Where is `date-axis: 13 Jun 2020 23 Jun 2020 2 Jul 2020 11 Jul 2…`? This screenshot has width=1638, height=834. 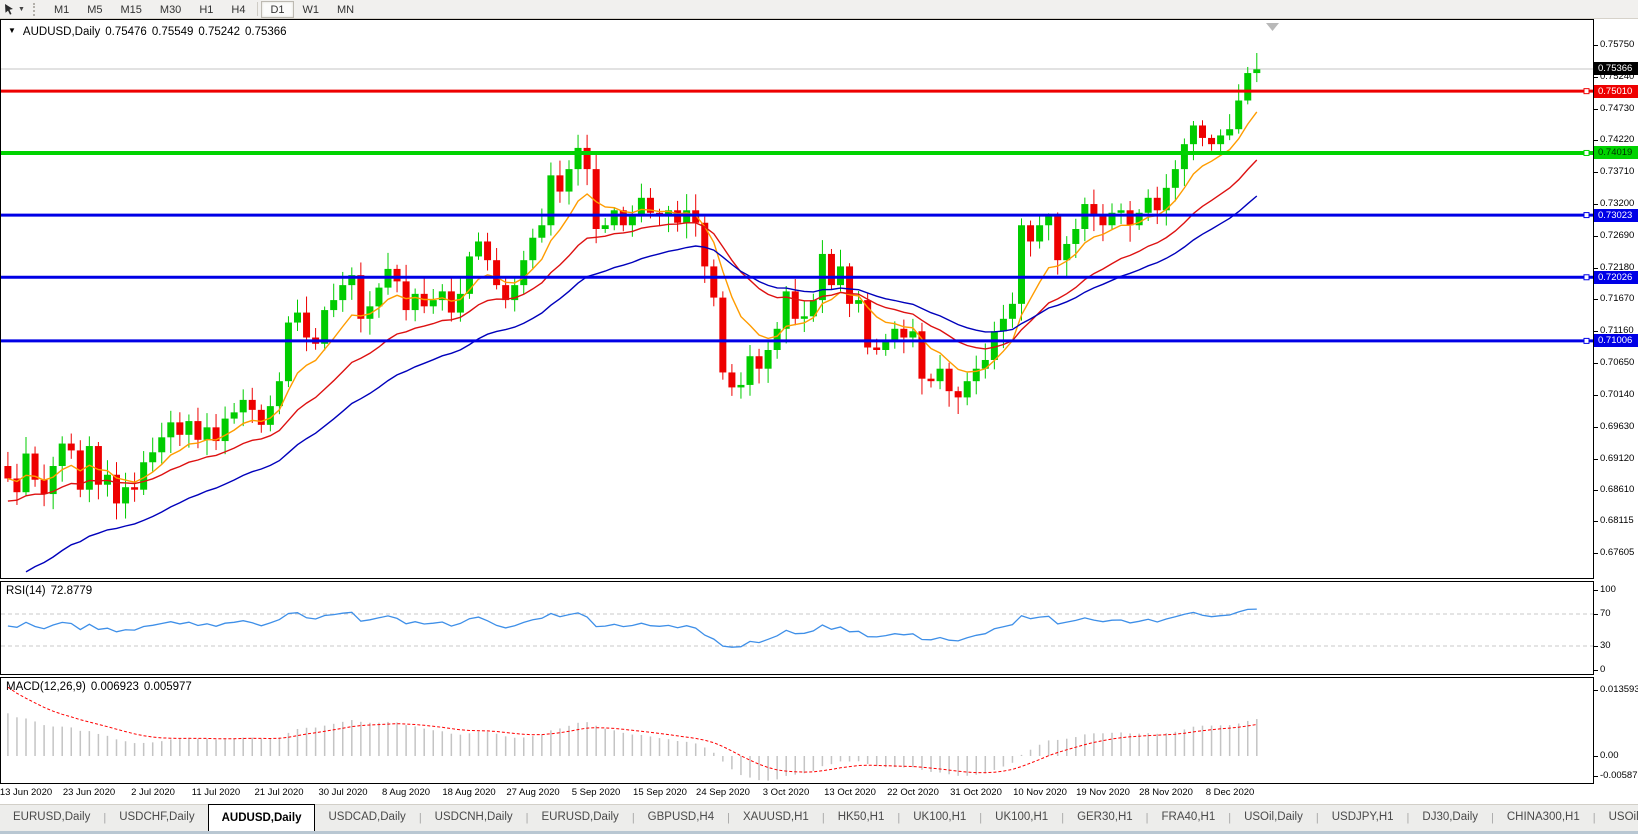 date-axis: 13 Jun 2020 23 Jun 2020 2 Jul 2020 11 Jul 2… is located at coordinates (797, 794).